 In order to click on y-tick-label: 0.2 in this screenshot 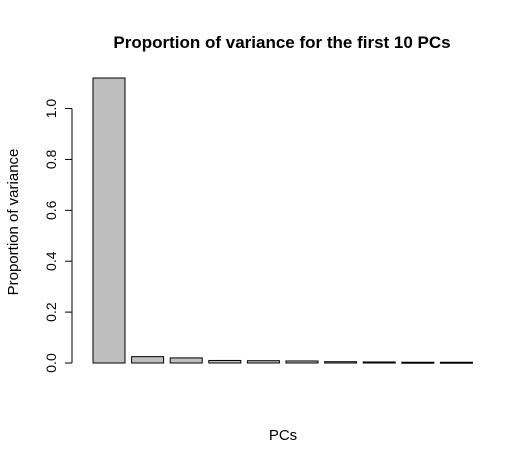, I will do `click(51, 312)`.